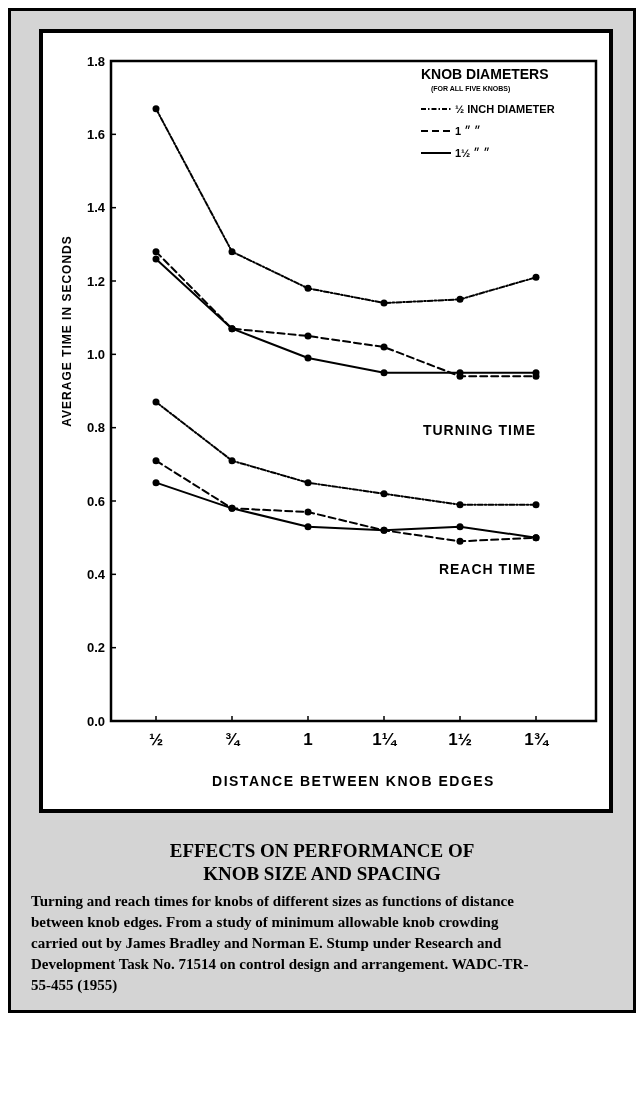  Describe the element at coordinates (479, 430) in the screenshot. I see `annotation: TURNING TIME` at that location.